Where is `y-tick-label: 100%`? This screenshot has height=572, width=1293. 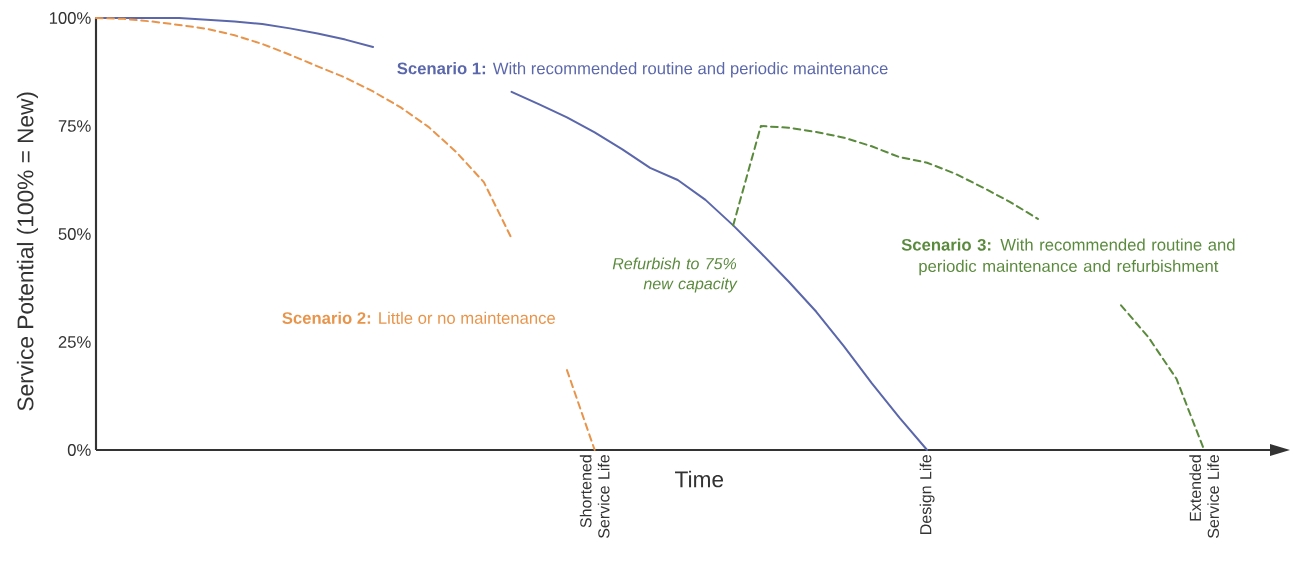
y-tick-label: 100% is located at coordinates (70, 18).